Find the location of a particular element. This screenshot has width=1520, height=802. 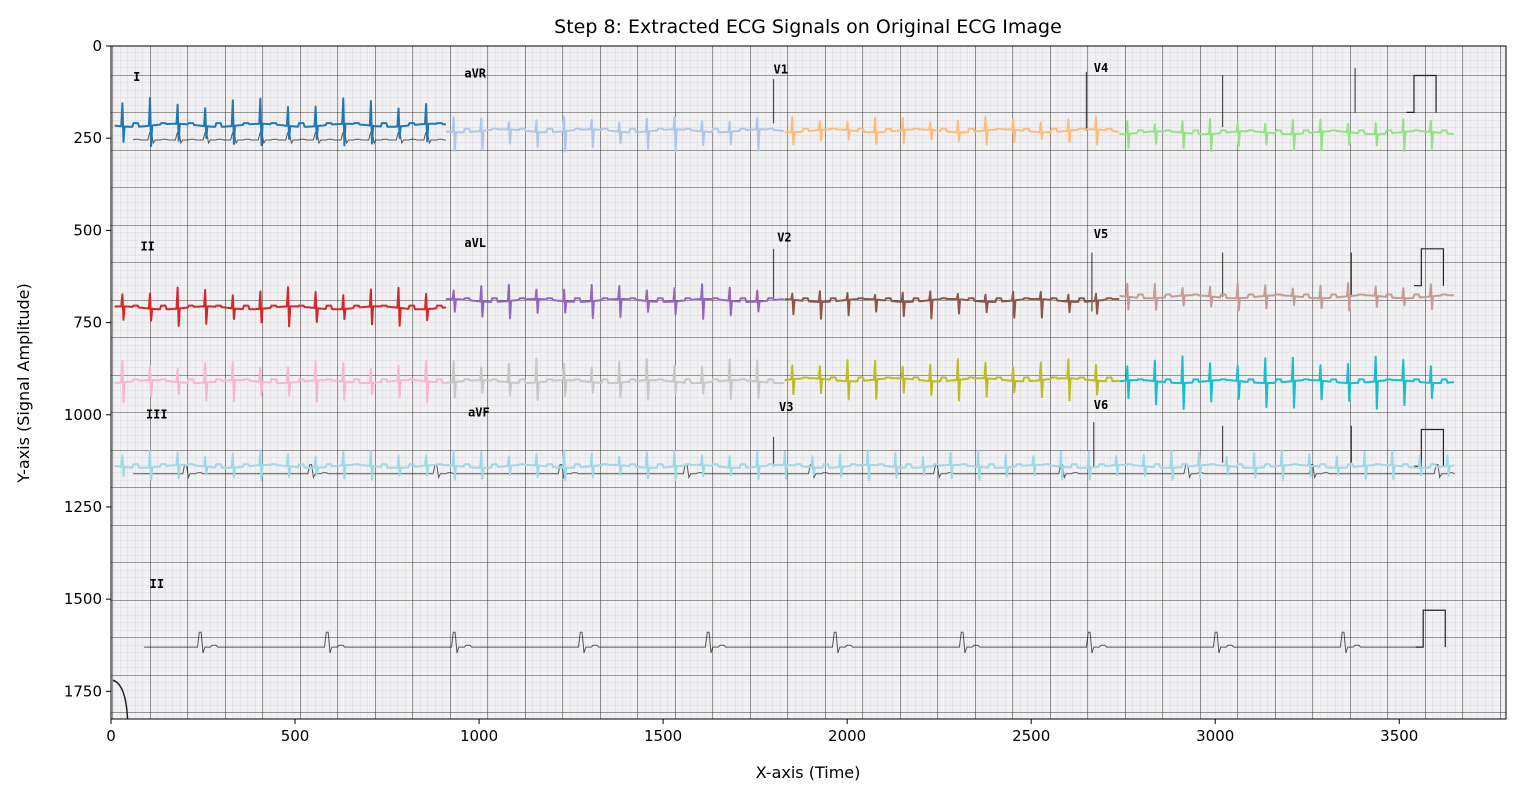

y-tick-label: 1500 is located at coordinates (83, 599).